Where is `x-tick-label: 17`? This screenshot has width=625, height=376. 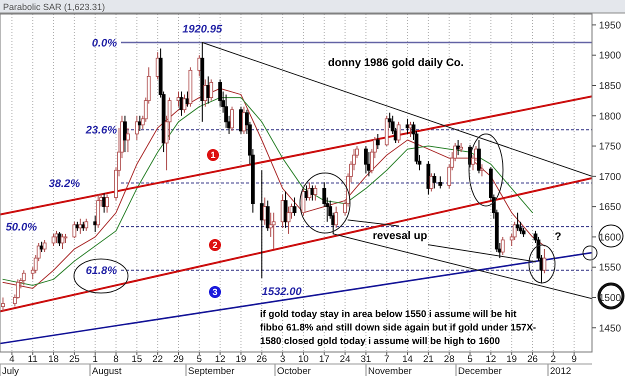
x-tick-label: 17 is located at coordinates (324, 359).